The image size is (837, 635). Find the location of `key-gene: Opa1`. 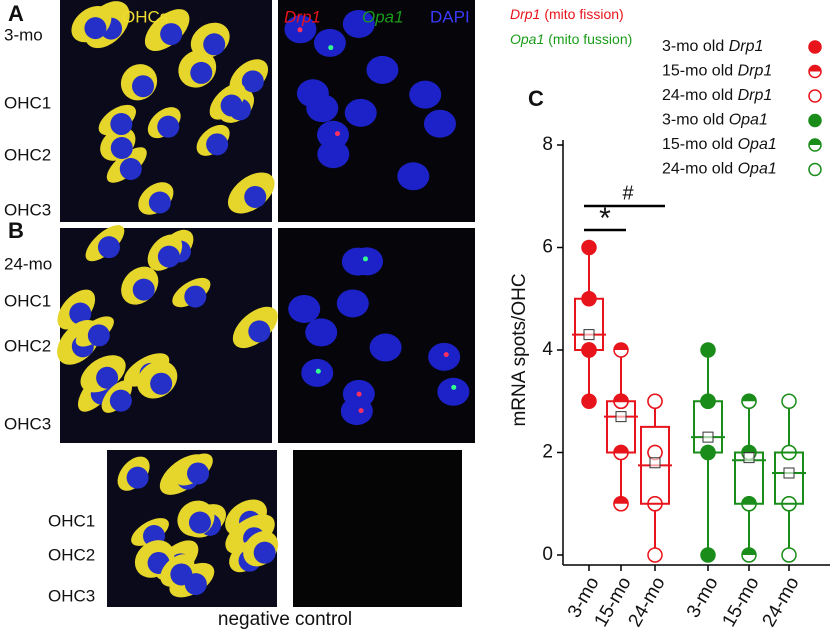

key-gene: Opa1 is located at coordinates (527, 39).